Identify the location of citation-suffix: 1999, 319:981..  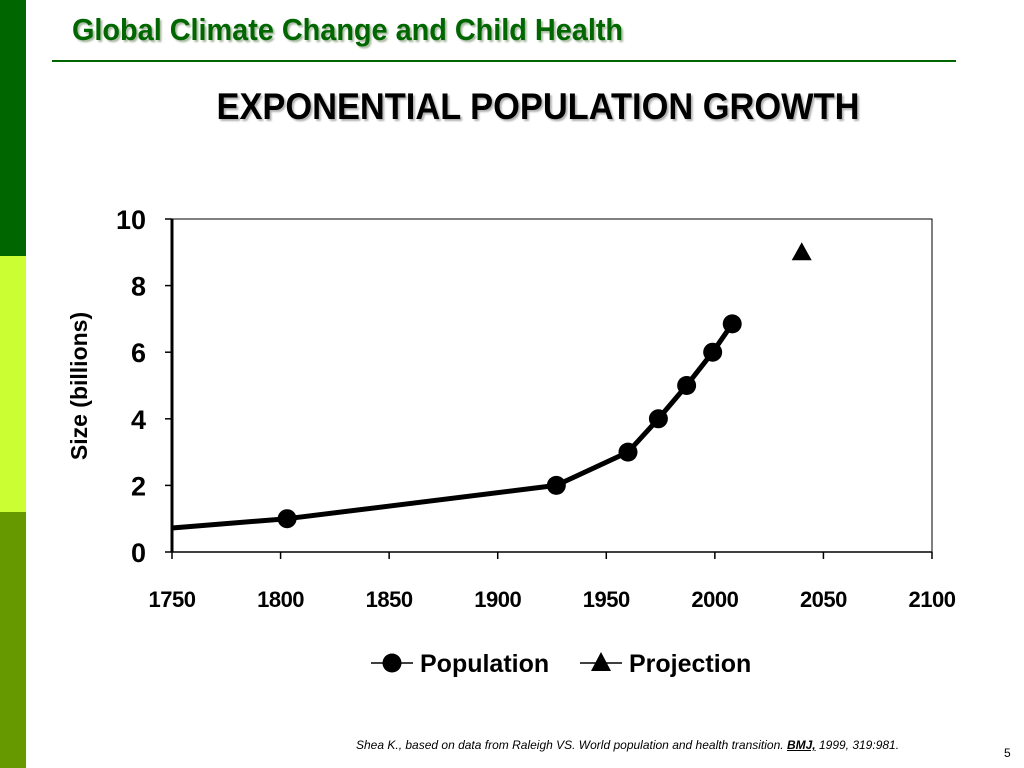
(859, 745).